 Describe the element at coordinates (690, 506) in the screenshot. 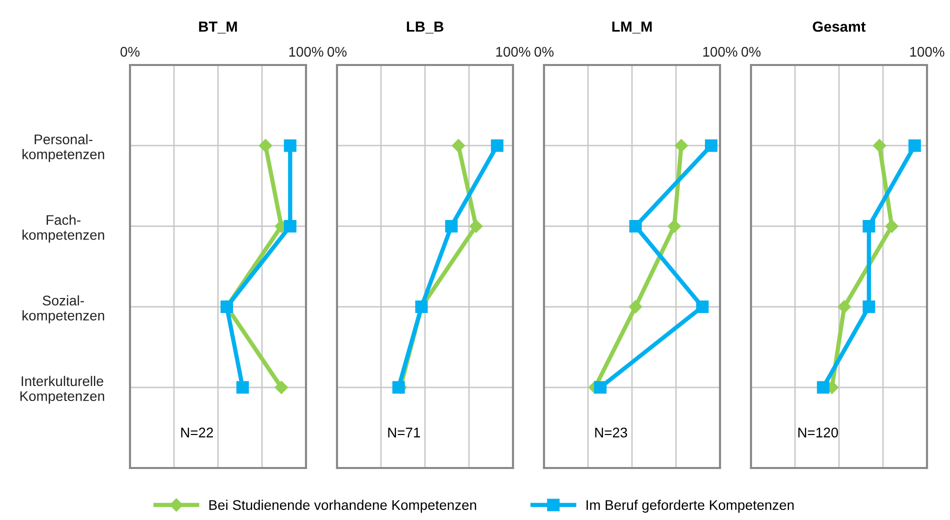

I see `legend-label: Im Beruf geforderte Kompetenzen` at that location.